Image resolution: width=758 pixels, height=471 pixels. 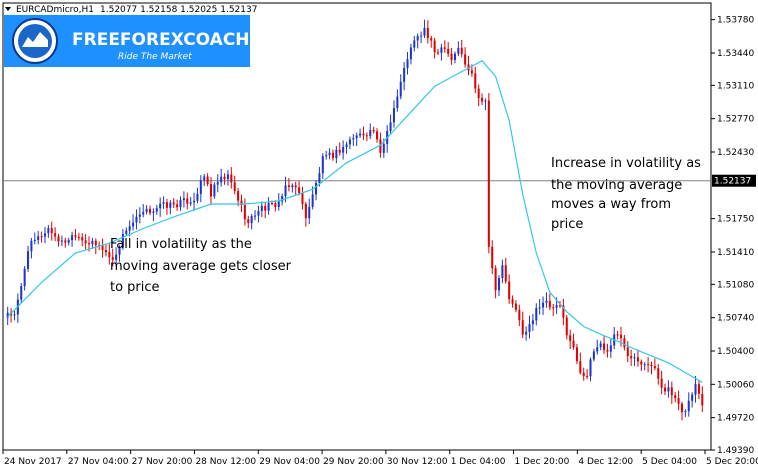 What do you see at coordinates (155, 57) in the screenshot?
I see `logo-tagline: Ride The Market` at bounding box center [155, 57].